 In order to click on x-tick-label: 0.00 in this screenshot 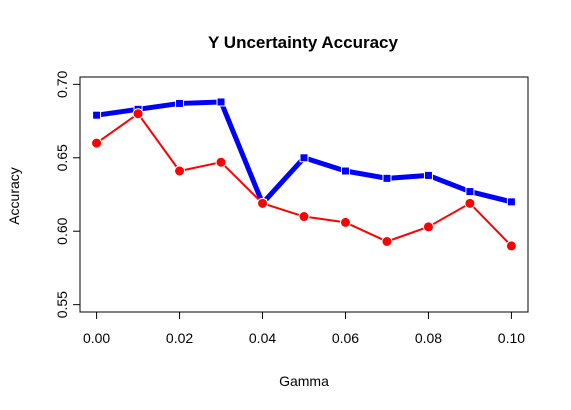, I will do `click(96, 338)`.